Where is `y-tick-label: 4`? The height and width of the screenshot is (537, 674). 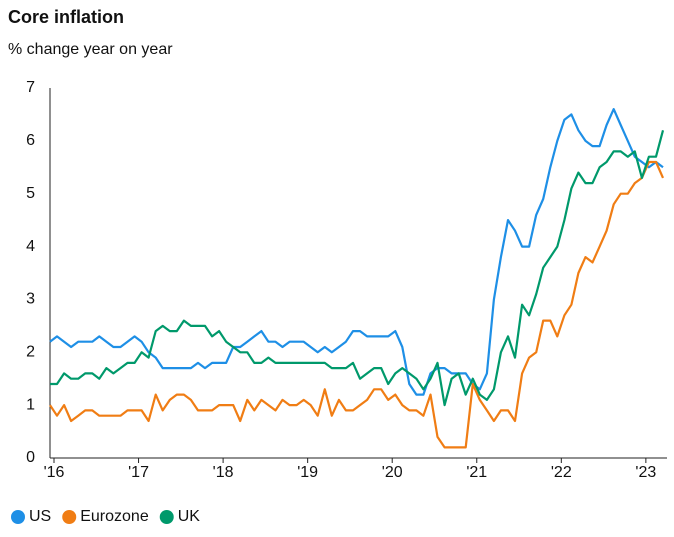
y-tick-label: 4 is located at coordinates (30, 246).